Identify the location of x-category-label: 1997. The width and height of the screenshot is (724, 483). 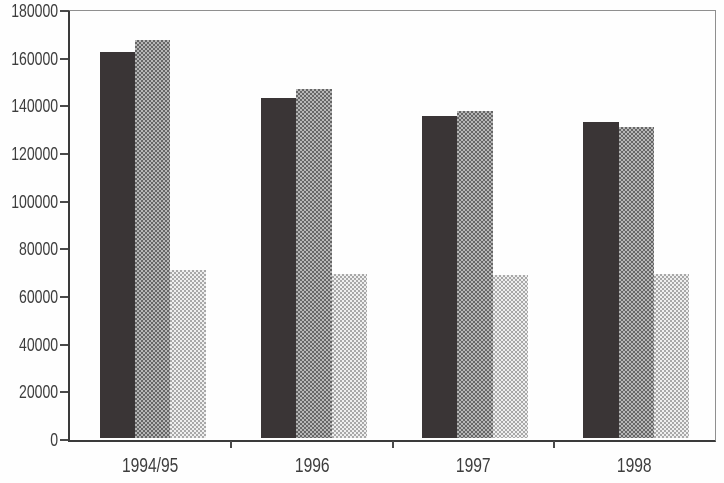
(473, 466).